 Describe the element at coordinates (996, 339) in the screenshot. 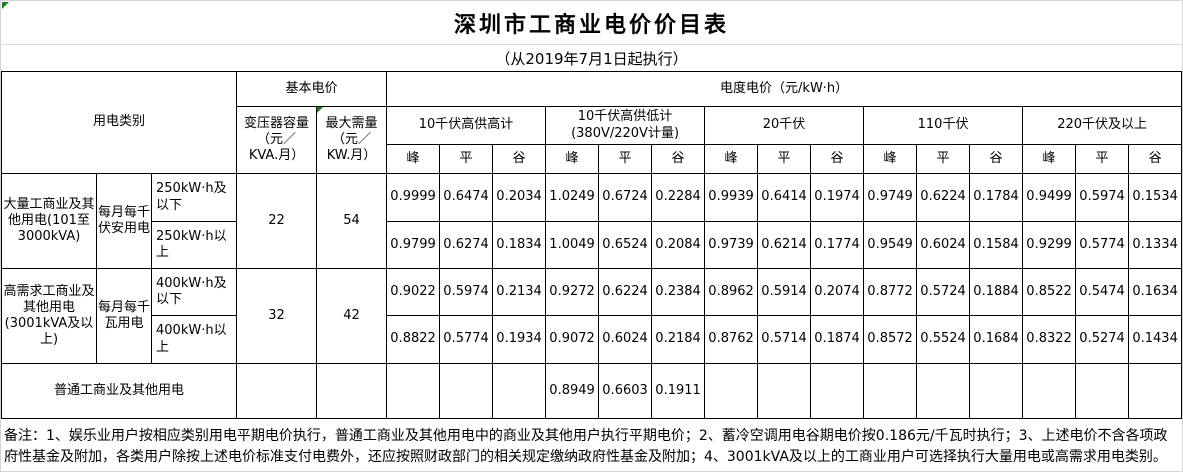

I see `price-cell: 0.1684` at that location.